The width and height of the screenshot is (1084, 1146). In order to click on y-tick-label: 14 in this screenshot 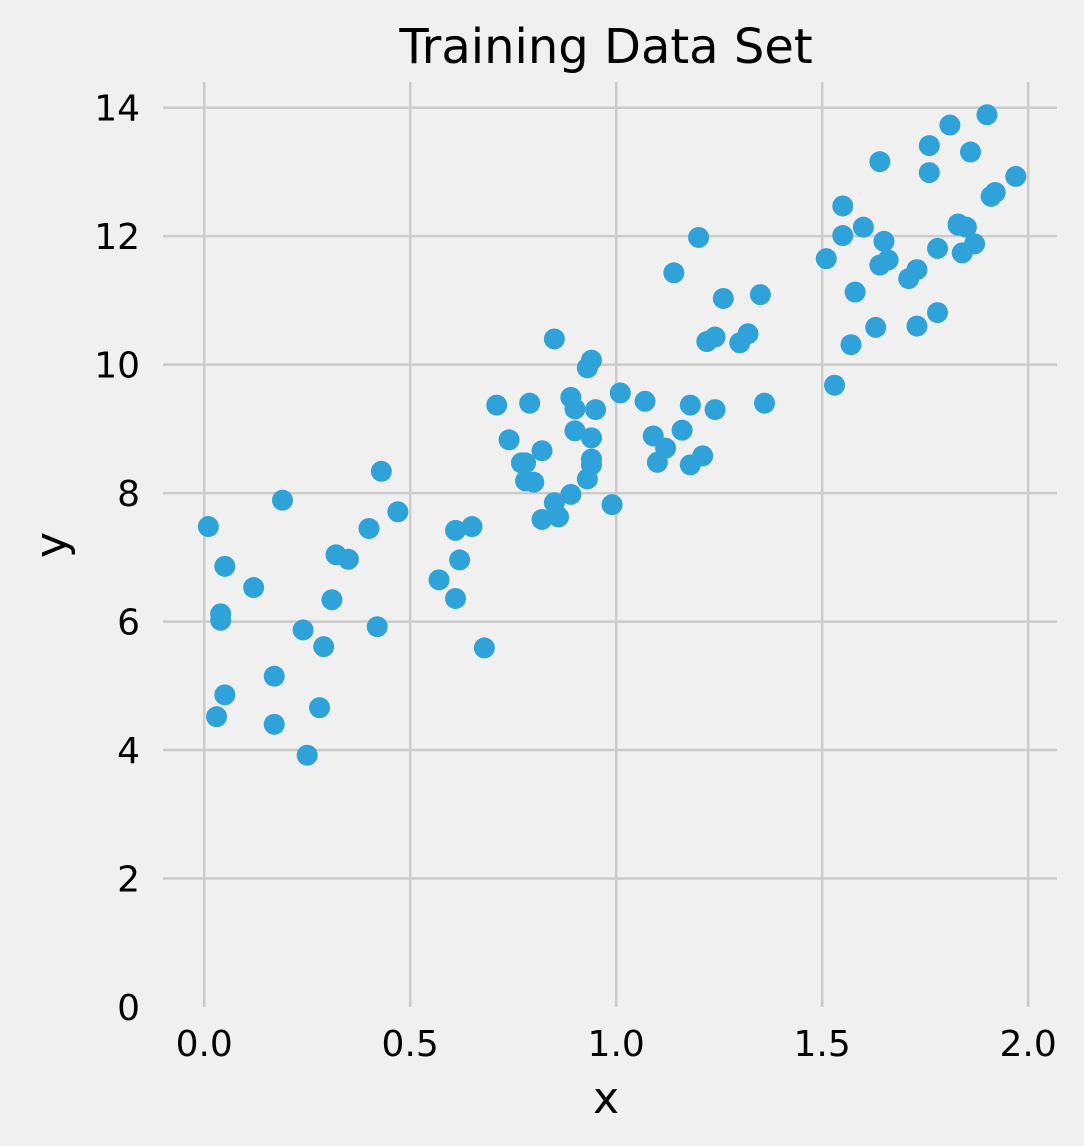, I will do `click(117, 109)`.